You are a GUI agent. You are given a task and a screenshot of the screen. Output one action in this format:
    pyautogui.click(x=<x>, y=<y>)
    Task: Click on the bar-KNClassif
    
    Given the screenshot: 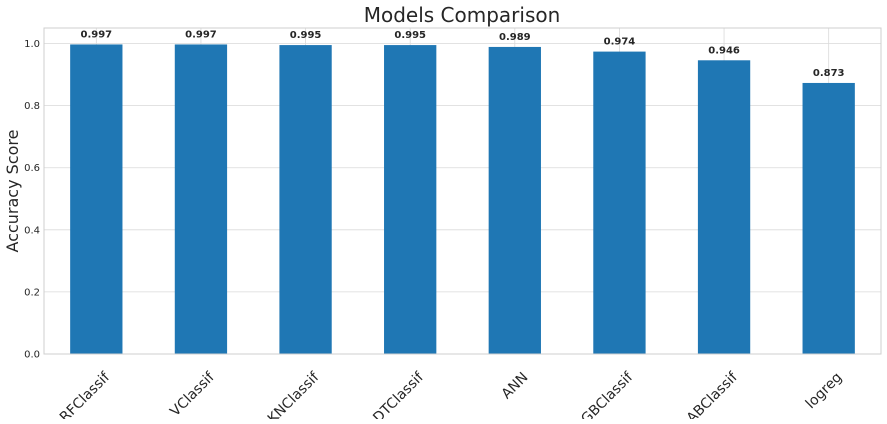 What is the action you would take?
    pyautogui.click(x=305, y=199)
    